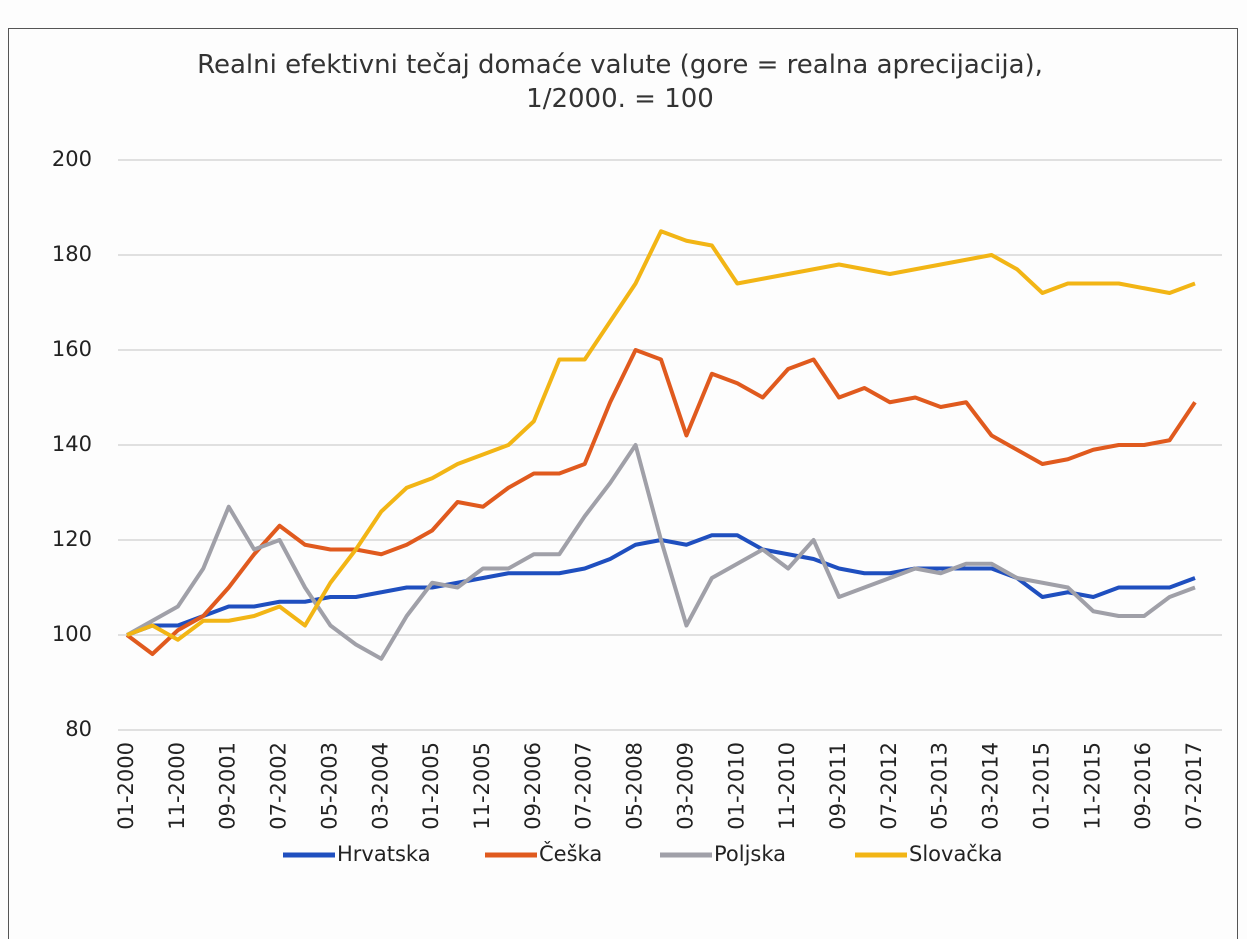 The width and height of the screenshot is (1247, 939). Describe the element at coordinates (329, 786) in the screenshot. I see `x-tick-label: 05-2003` at that location.